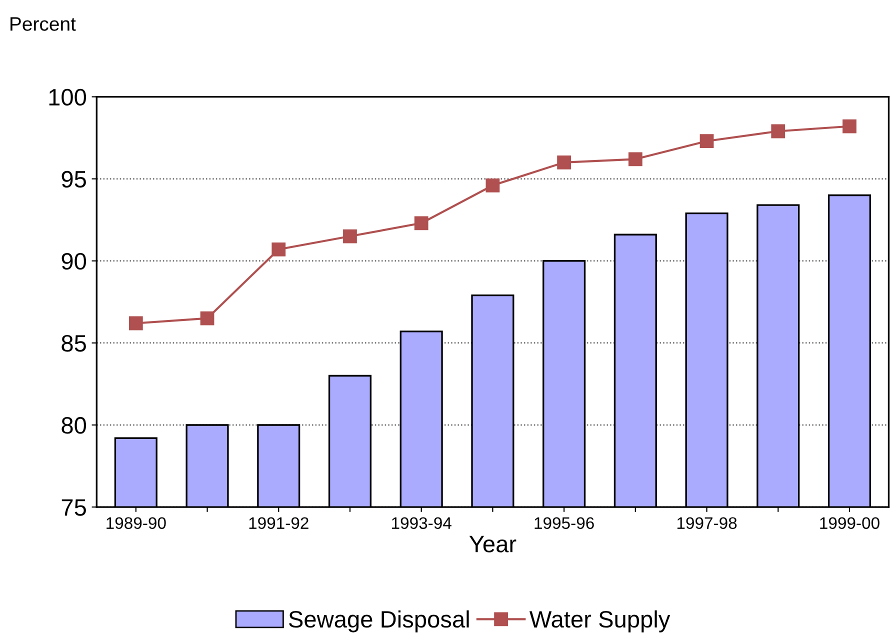 This screenshot has width=895, height=641. I want to click on x-tick-label: 1997-98, so click(707, 523).